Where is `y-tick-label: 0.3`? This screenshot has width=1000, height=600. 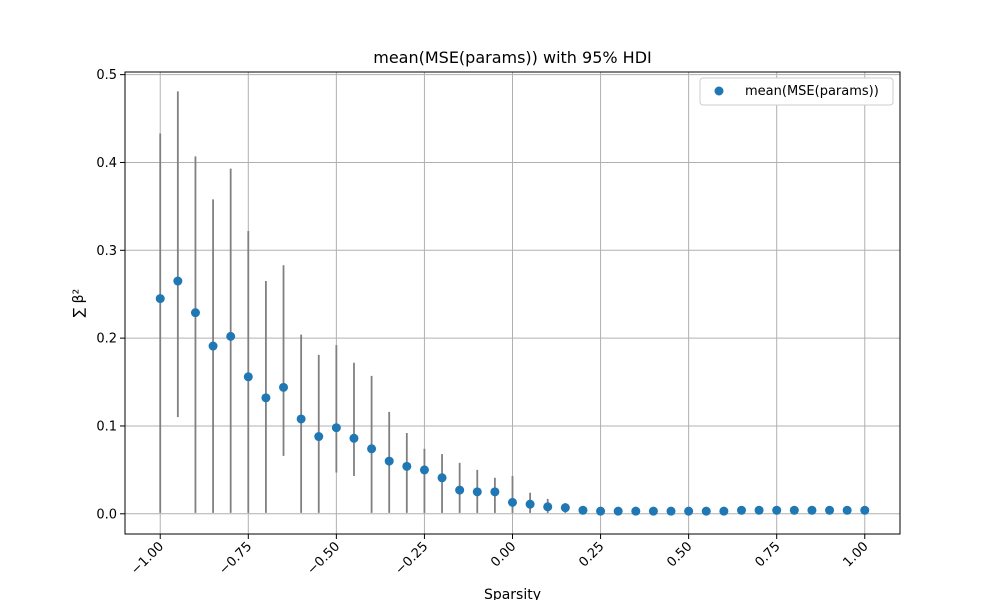 y-tick-label: 0.3 is located at coordinates (106, 251).